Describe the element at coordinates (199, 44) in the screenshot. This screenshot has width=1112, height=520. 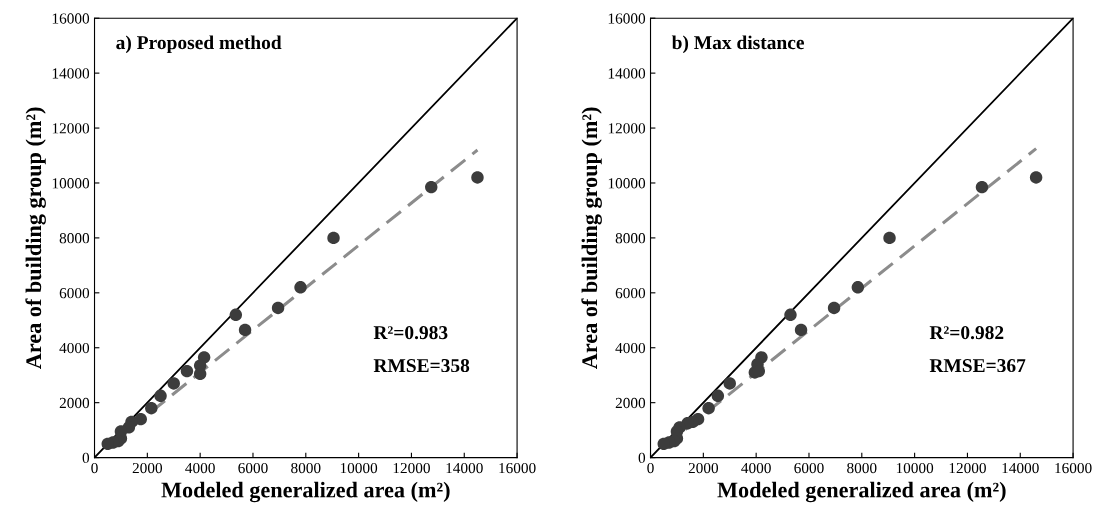
I see `text: a) Proposed method` at that location.